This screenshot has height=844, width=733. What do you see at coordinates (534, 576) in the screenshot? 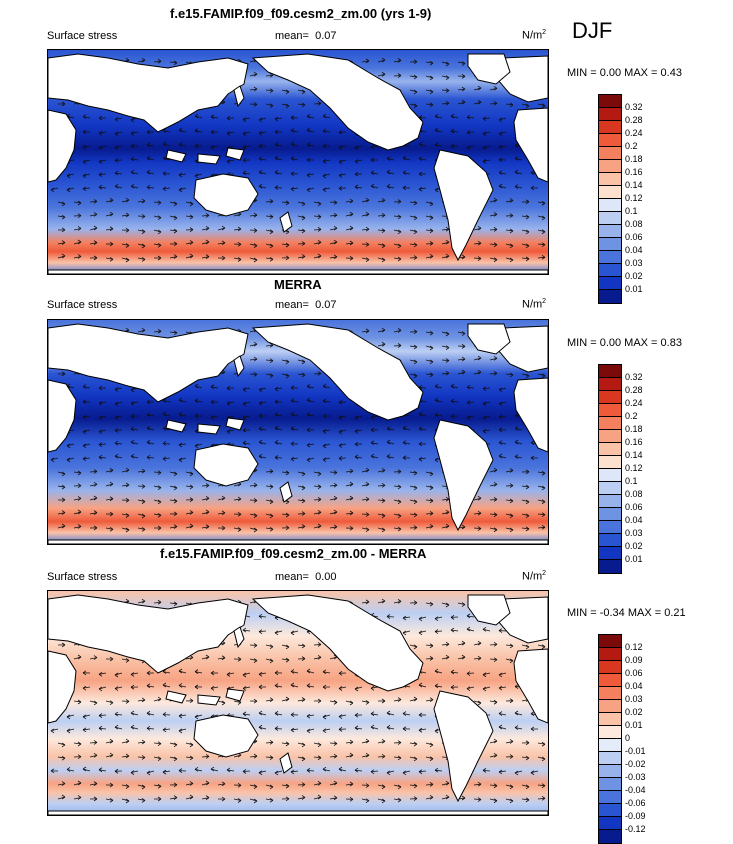
I see `panel3-units: N/m2` at bounding box center [534, 576].